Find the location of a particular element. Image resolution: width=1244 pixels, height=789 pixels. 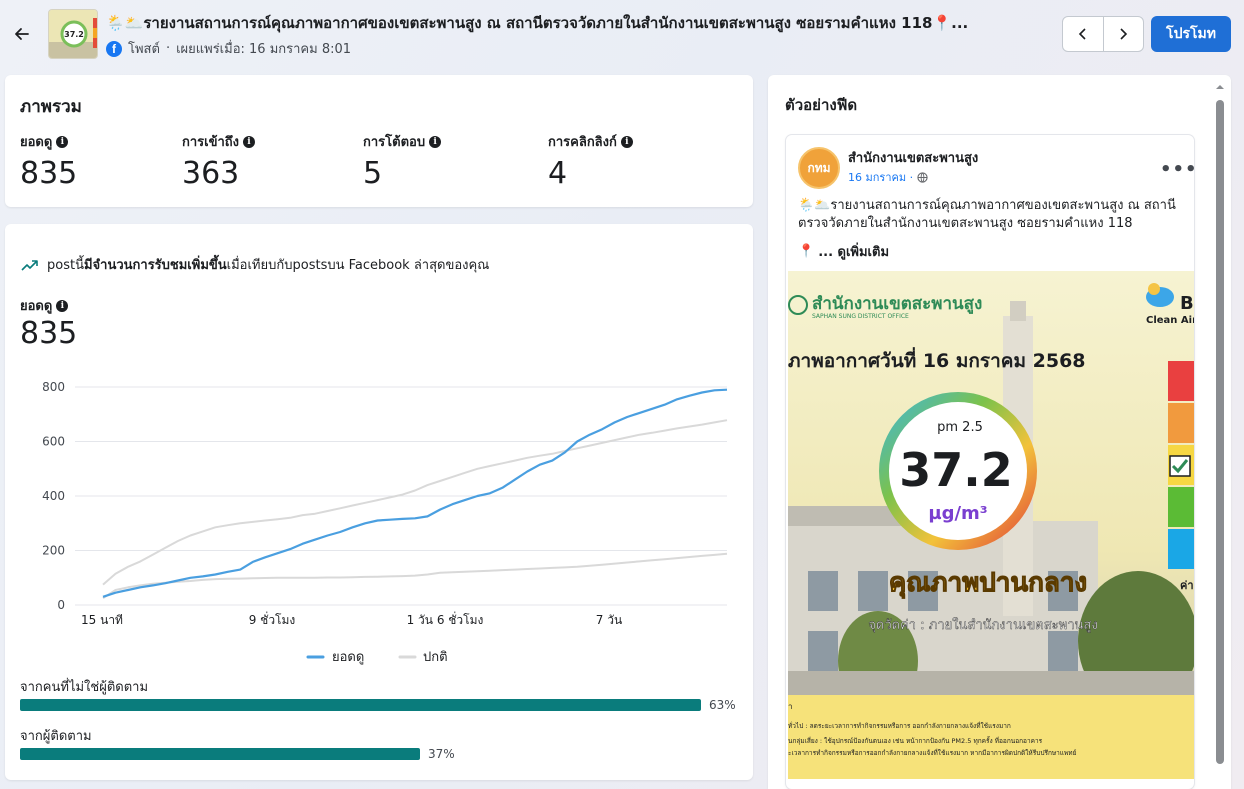

metric-value: 5 is located at coordinates (373, 173).